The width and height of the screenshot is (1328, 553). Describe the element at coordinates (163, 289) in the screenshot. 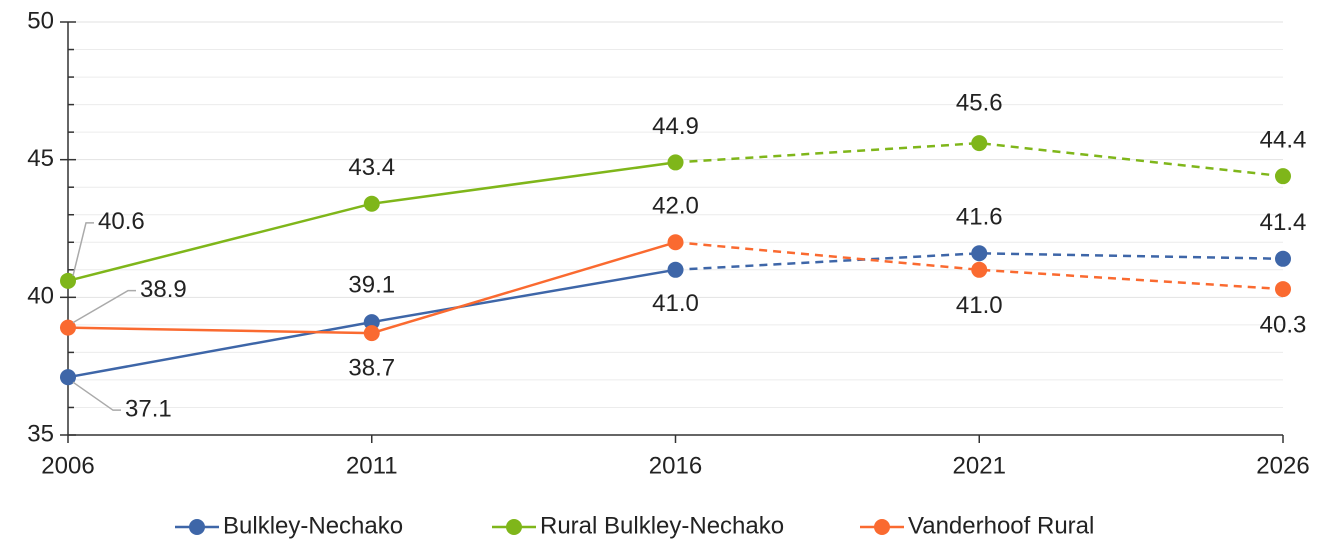

I see `data-label: 38.9` at that location.